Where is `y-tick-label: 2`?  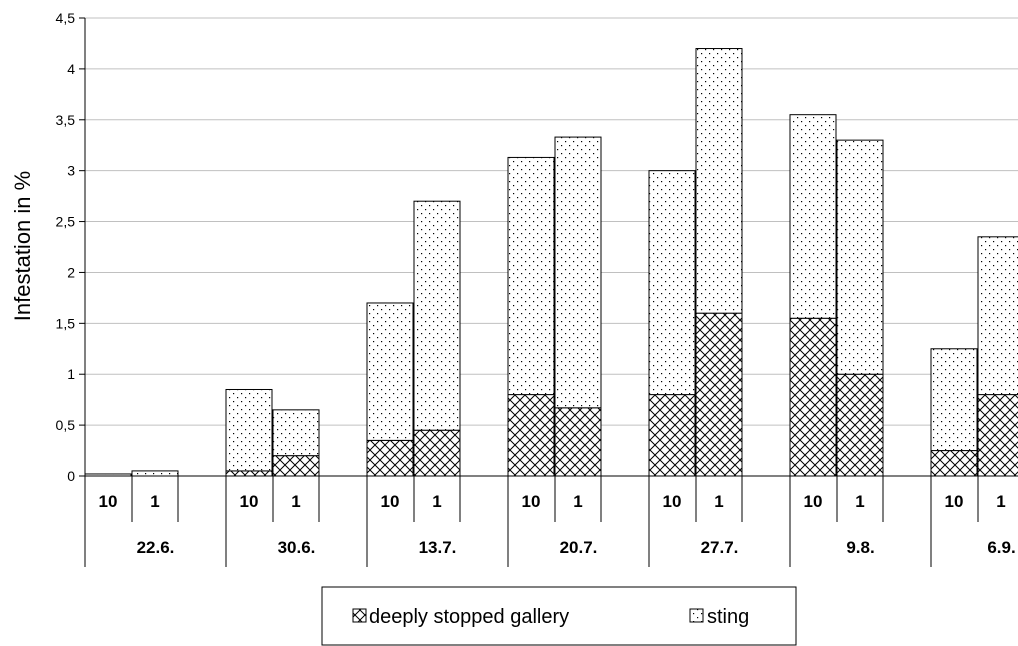
y-tick-label: 2 is located at coordinates (71, 272).